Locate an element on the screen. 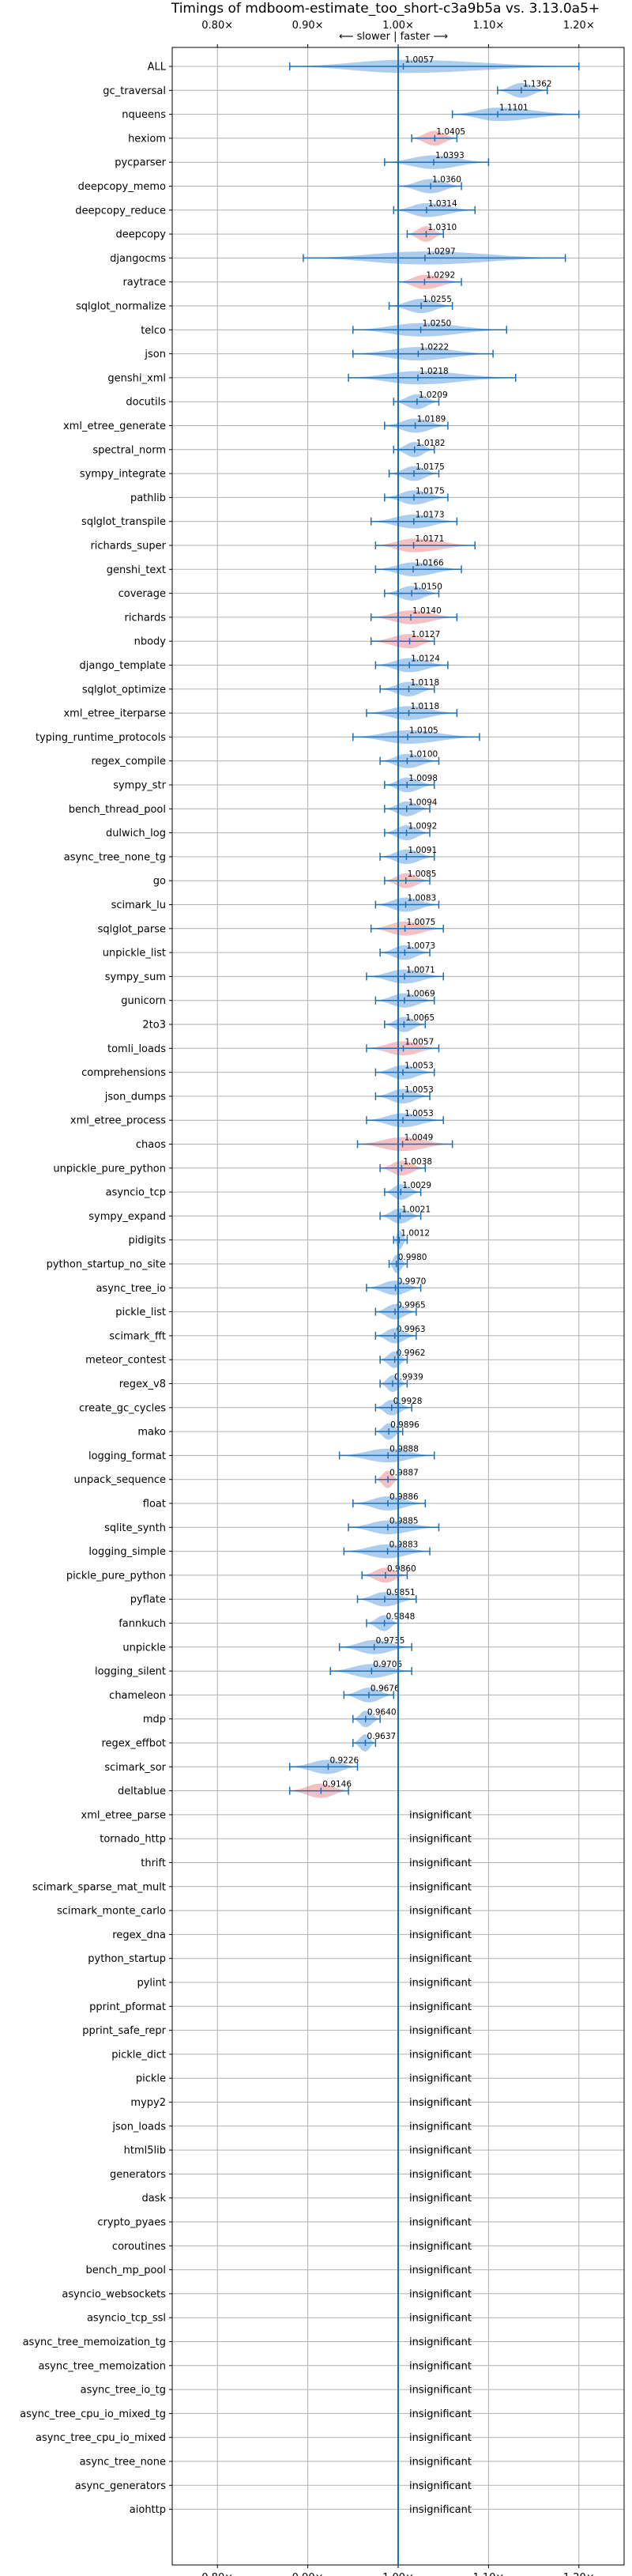 The image size is (632, 2576). benchmark-label: chaos is located at coordinates (151, 1145).